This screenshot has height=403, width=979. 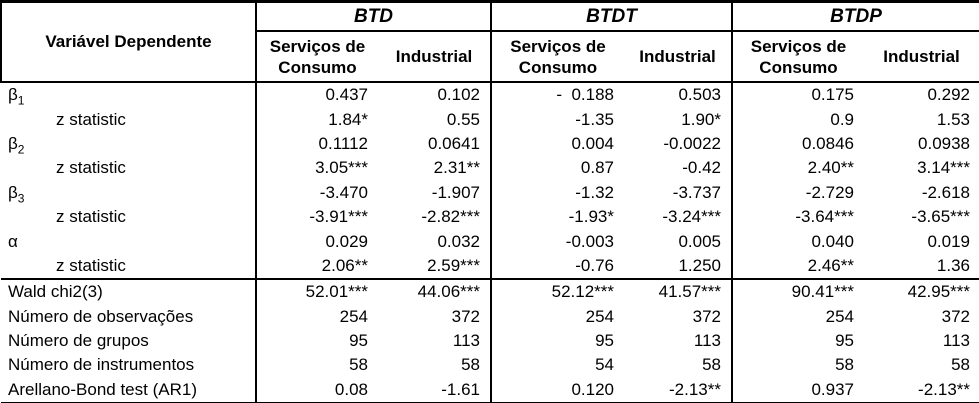 I want to click on value-cell: 41.57***, so click(x=678, y=291).